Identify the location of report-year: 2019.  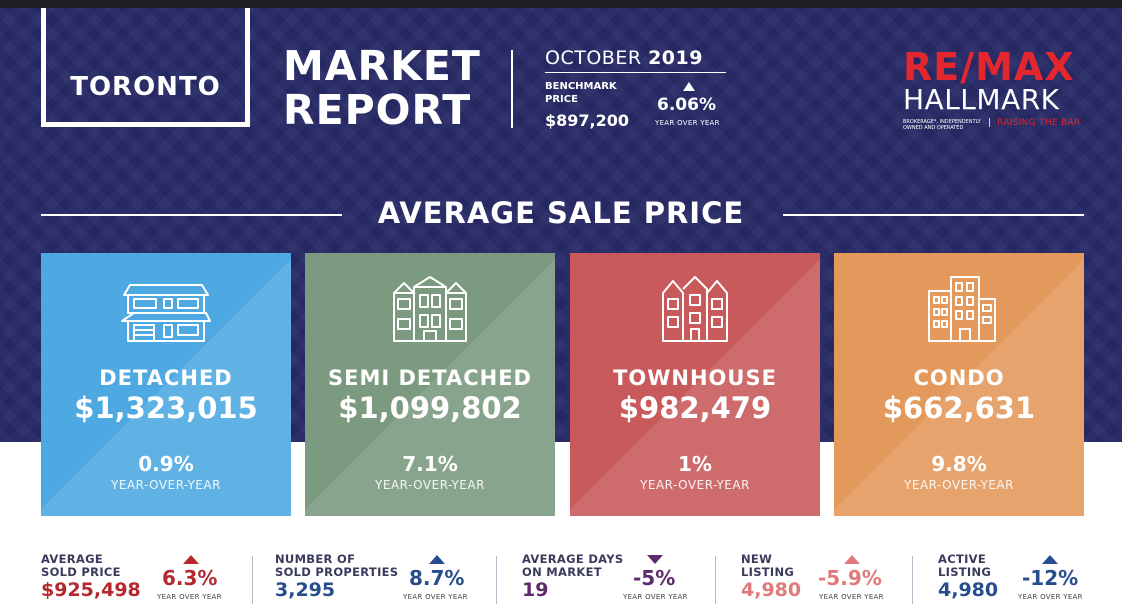
(675, 58).